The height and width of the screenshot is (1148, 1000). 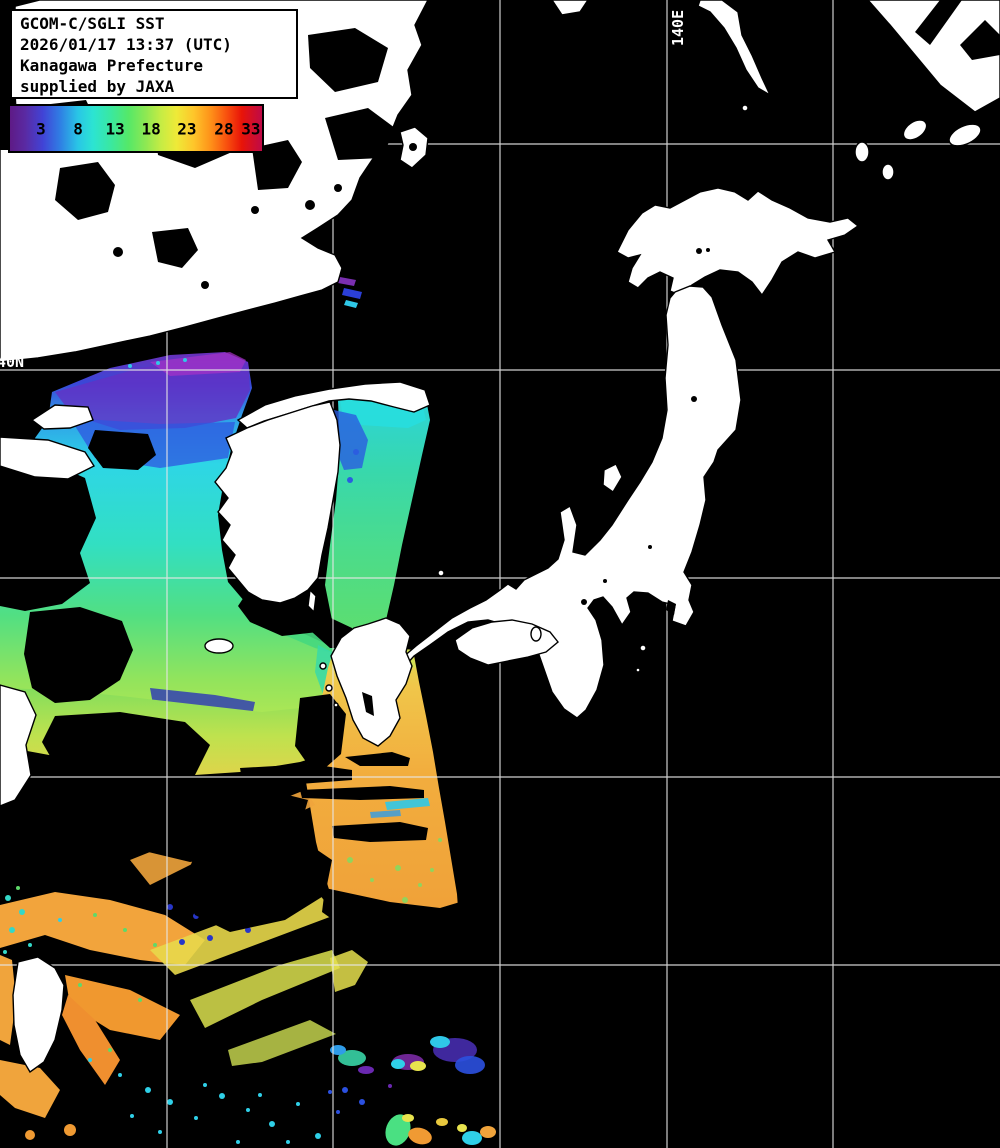 I want to click on datetime-line: 2026/01/17 13:37 (UTC), so click(x=126, y=44).